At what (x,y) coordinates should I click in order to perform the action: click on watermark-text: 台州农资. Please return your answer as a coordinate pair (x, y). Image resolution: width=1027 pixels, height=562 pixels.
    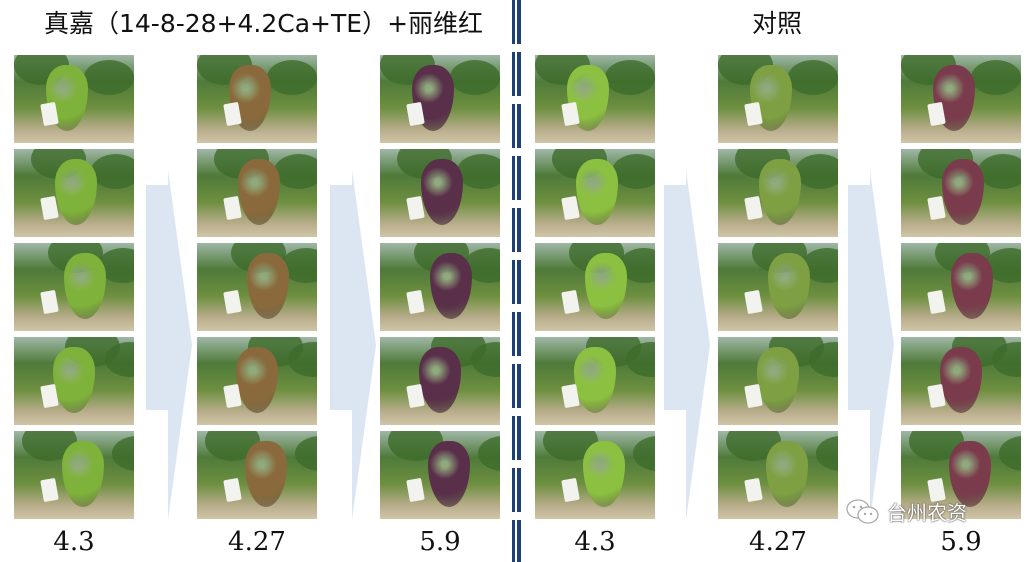
    Looking at the image, I should click on (927, 513).